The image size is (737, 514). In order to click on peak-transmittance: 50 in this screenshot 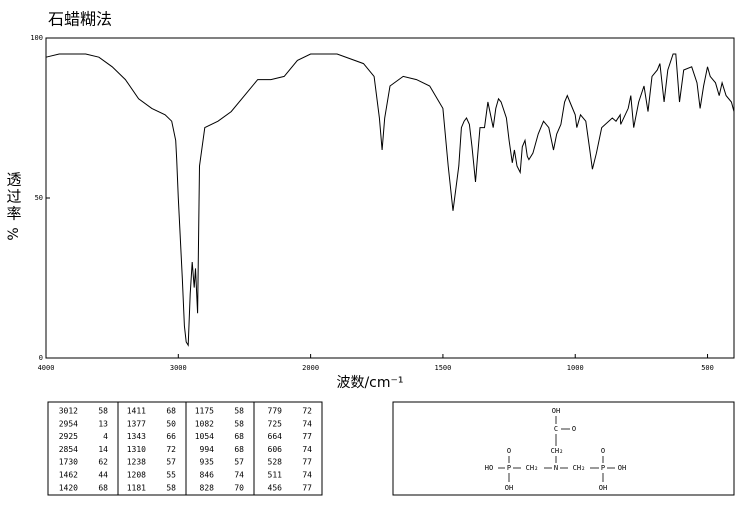, I will do `click(171, 423)`.